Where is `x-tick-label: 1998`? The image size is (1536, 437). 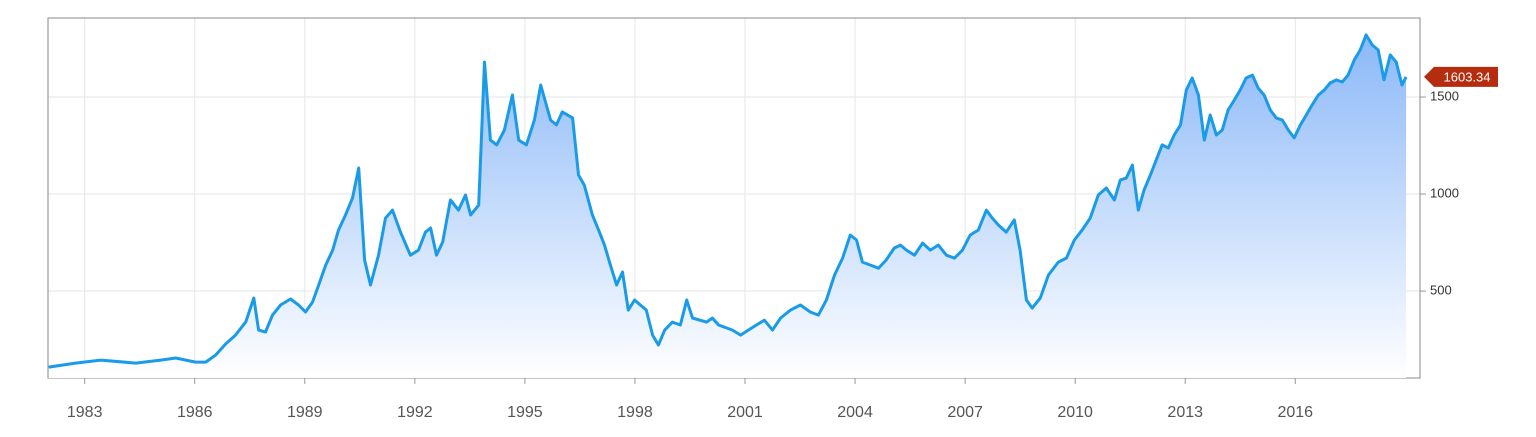 x-tick-label: 1998 is located at coordinates (635, 412).